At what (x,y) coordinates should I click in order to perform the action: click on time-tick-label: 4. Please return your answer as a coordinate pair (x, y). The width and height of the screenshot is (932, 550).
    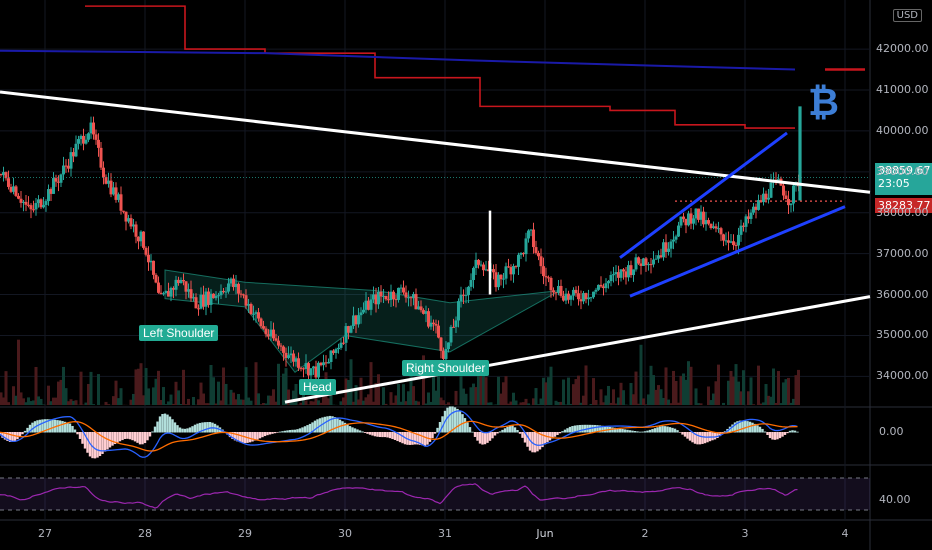
    Looking at the image, I should click on (845, 533).